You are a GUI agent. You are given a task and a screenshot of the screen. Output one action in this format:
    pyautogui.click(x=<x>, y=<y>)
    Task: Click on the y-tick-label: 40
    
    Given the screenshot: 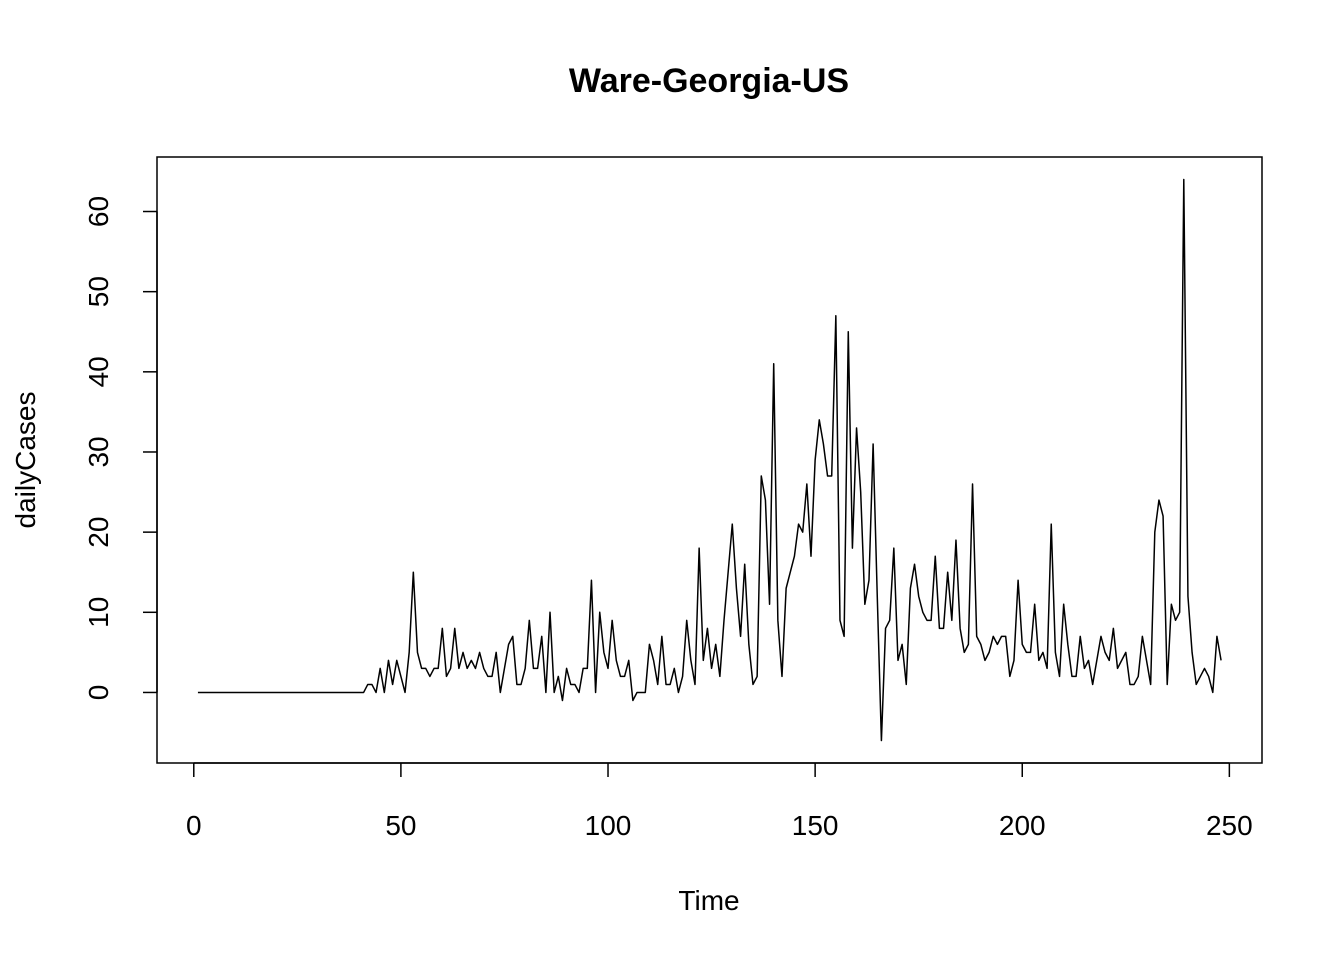 What is the action you would take?
    pyautogui.click(x=98, y=371)
    